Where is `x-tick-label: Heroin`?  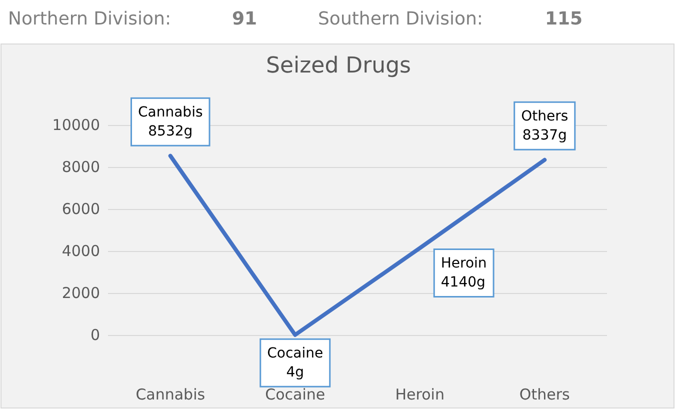
x-tick-label: Heroin is located at coordinates (419, 395).